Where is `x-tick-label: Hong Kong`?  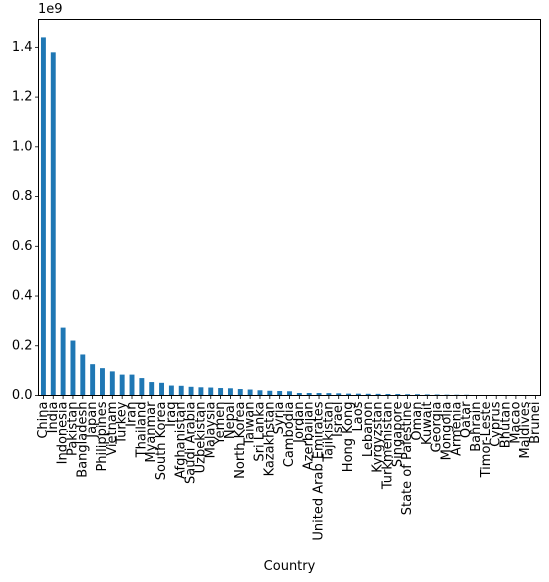
x-tick-label: Hong Kong is located at coordinates (348, 437).